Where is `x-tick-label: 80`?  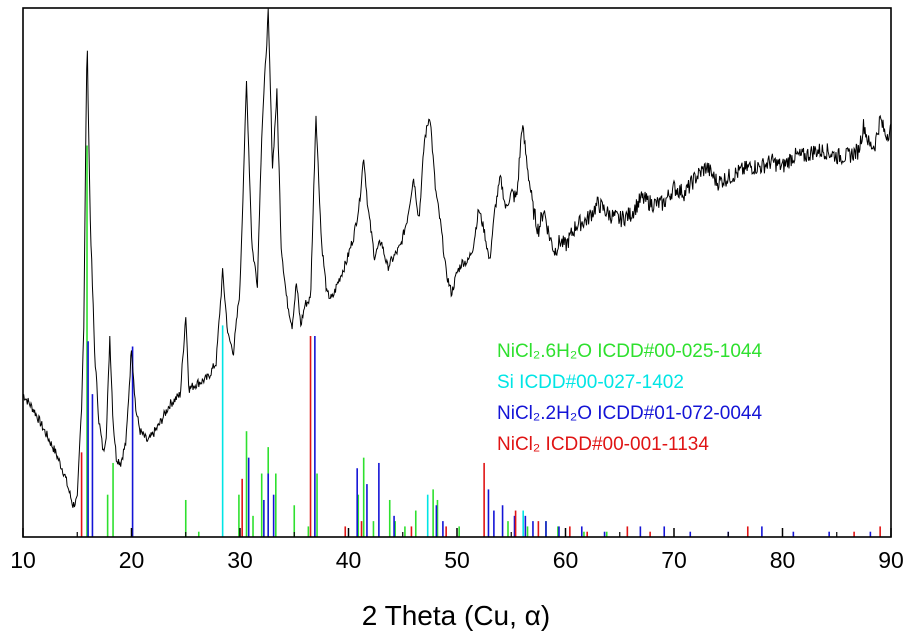
x-tick-label: 80 is located at coordinates (783, 560).